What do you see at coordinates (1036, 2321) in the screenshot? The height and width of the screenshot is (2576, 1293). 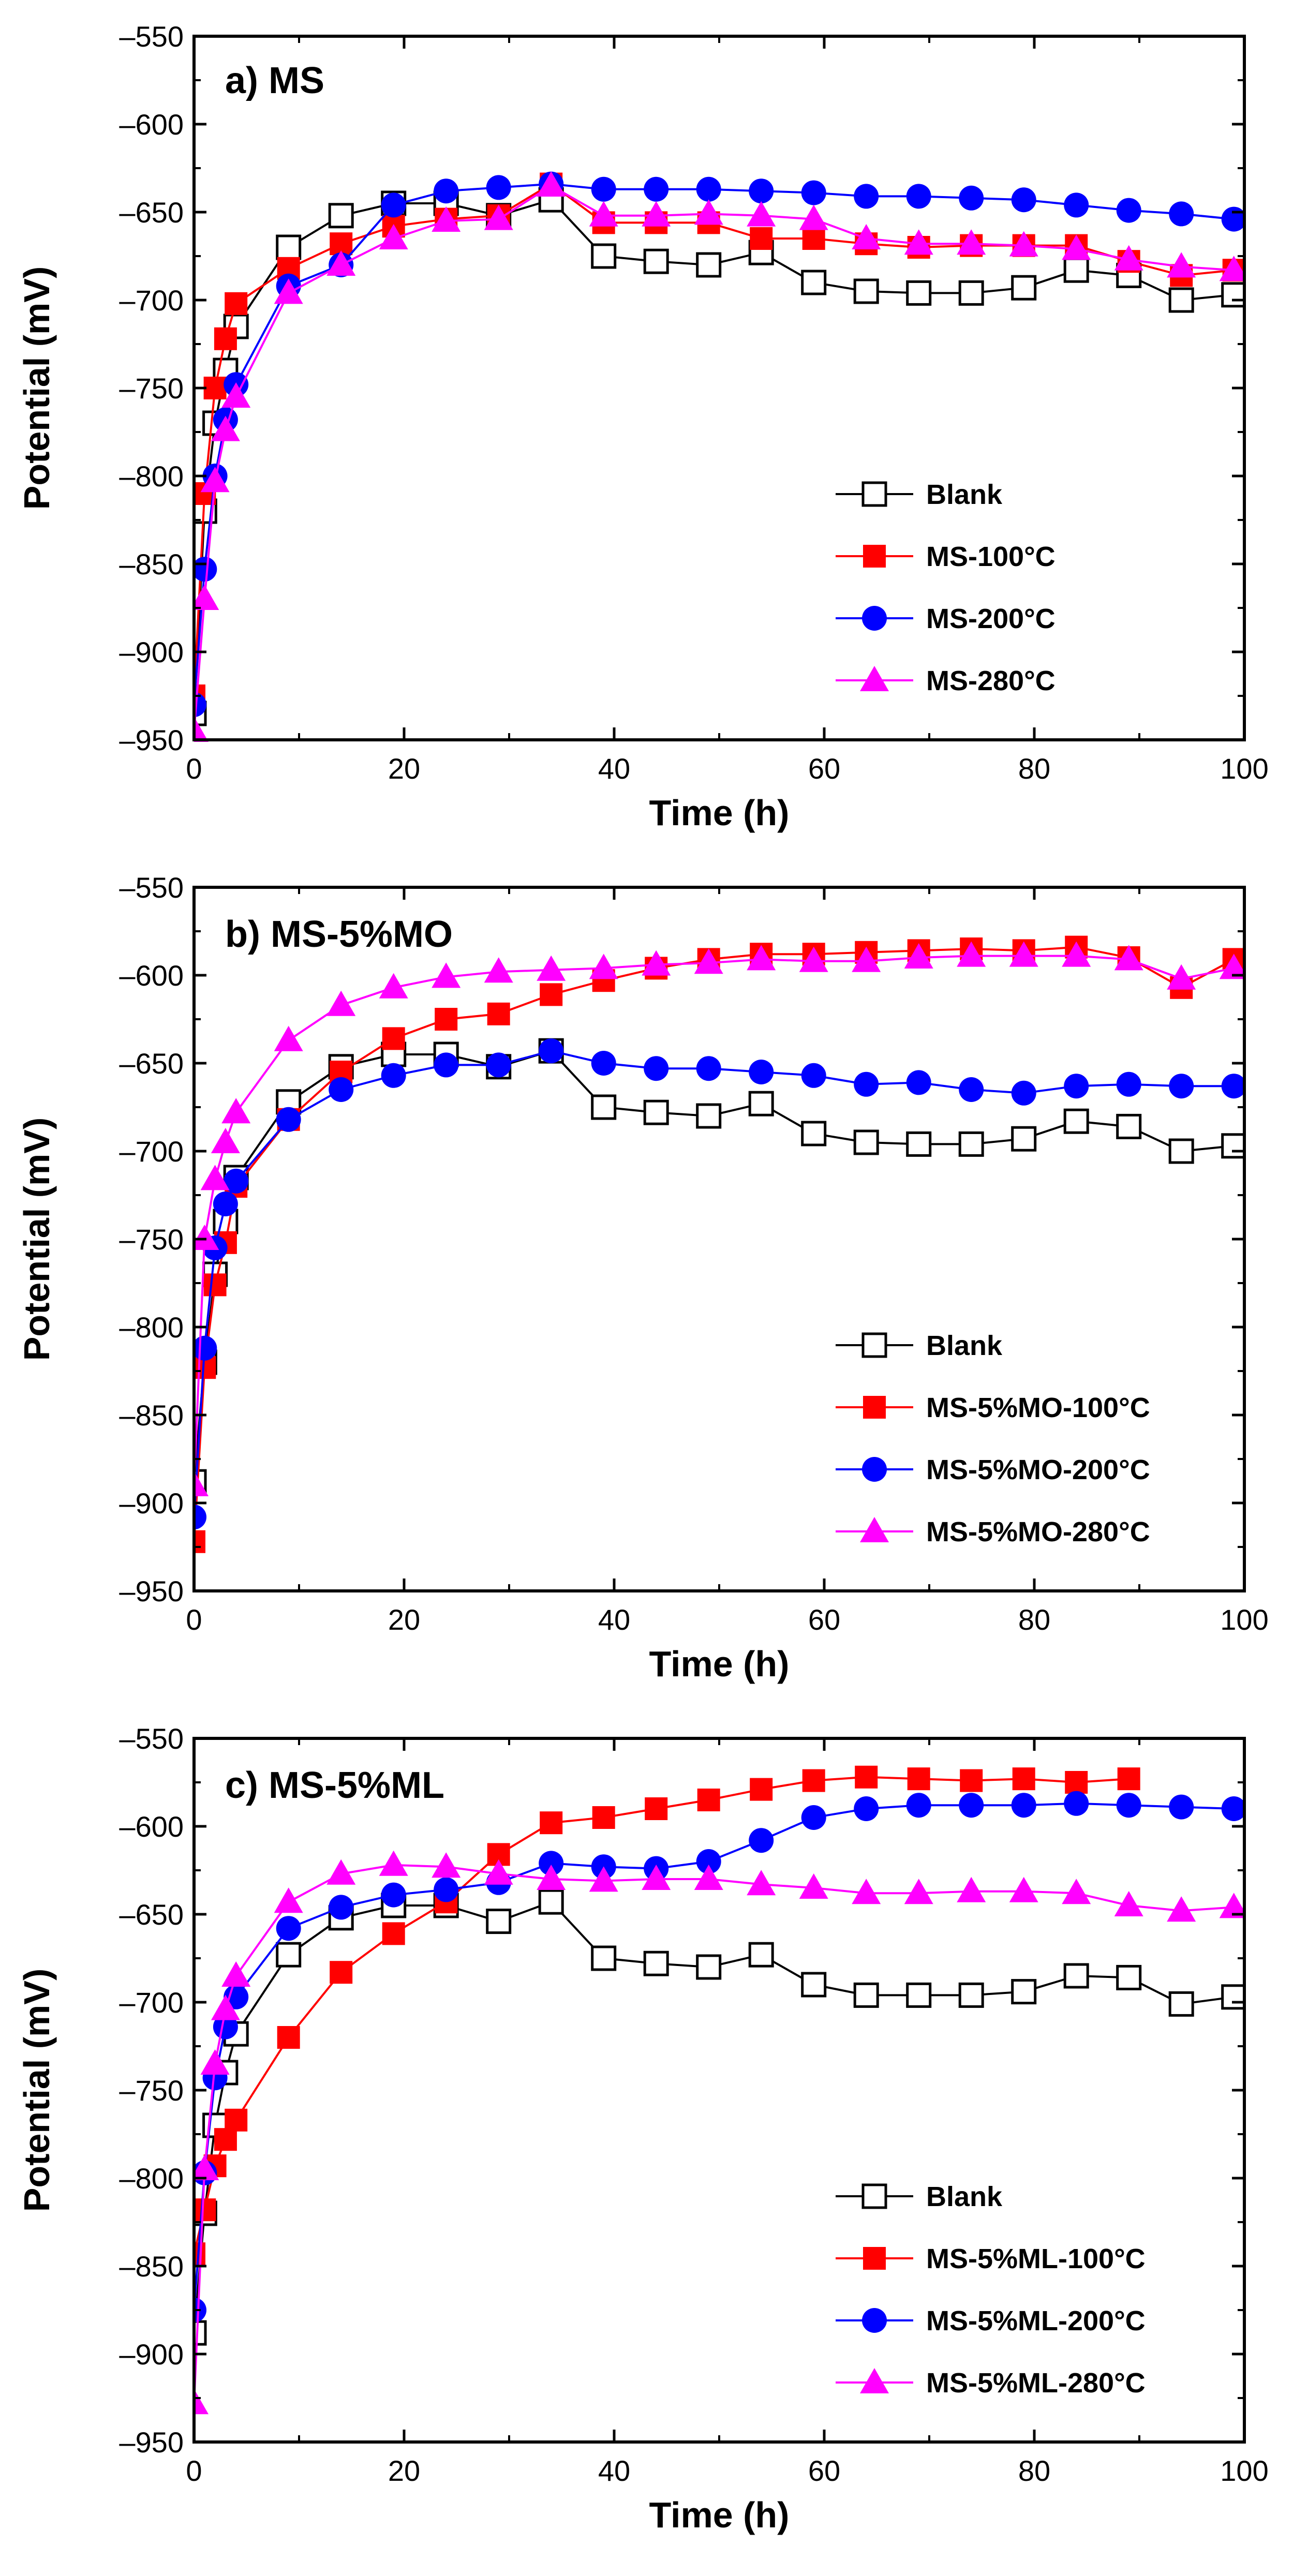 I see `legend-label: MS-5%ML-200°C` at bounding box center [1036, 2321].